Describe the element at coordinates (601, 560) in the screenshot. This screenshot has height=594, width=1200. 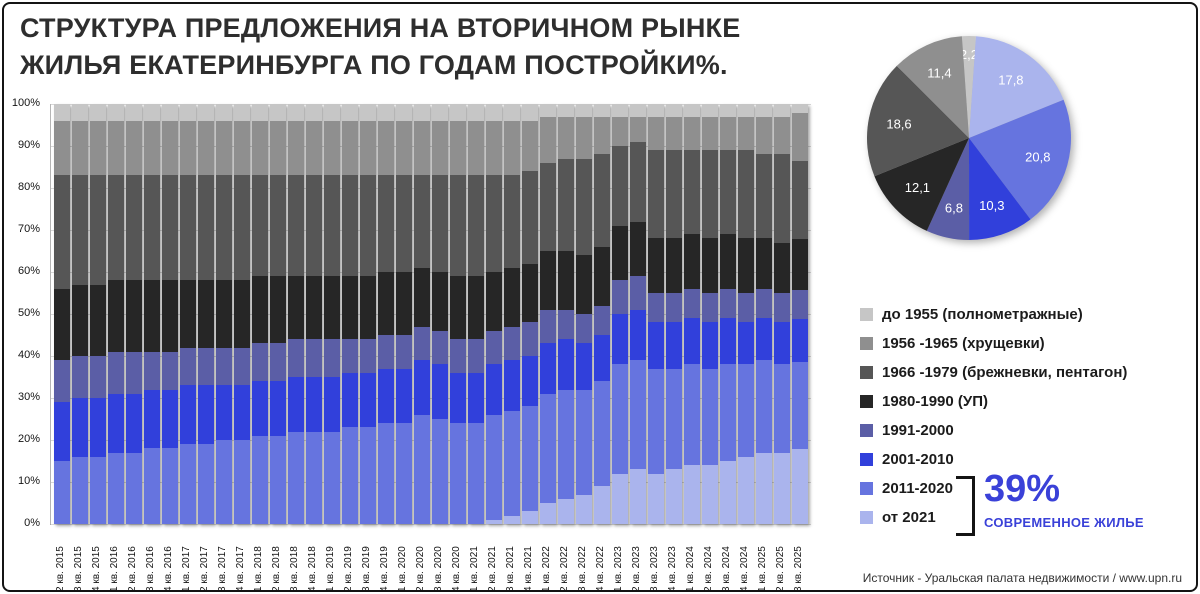
I see `x-tick-slot: 4 кв. 2022` at that location.